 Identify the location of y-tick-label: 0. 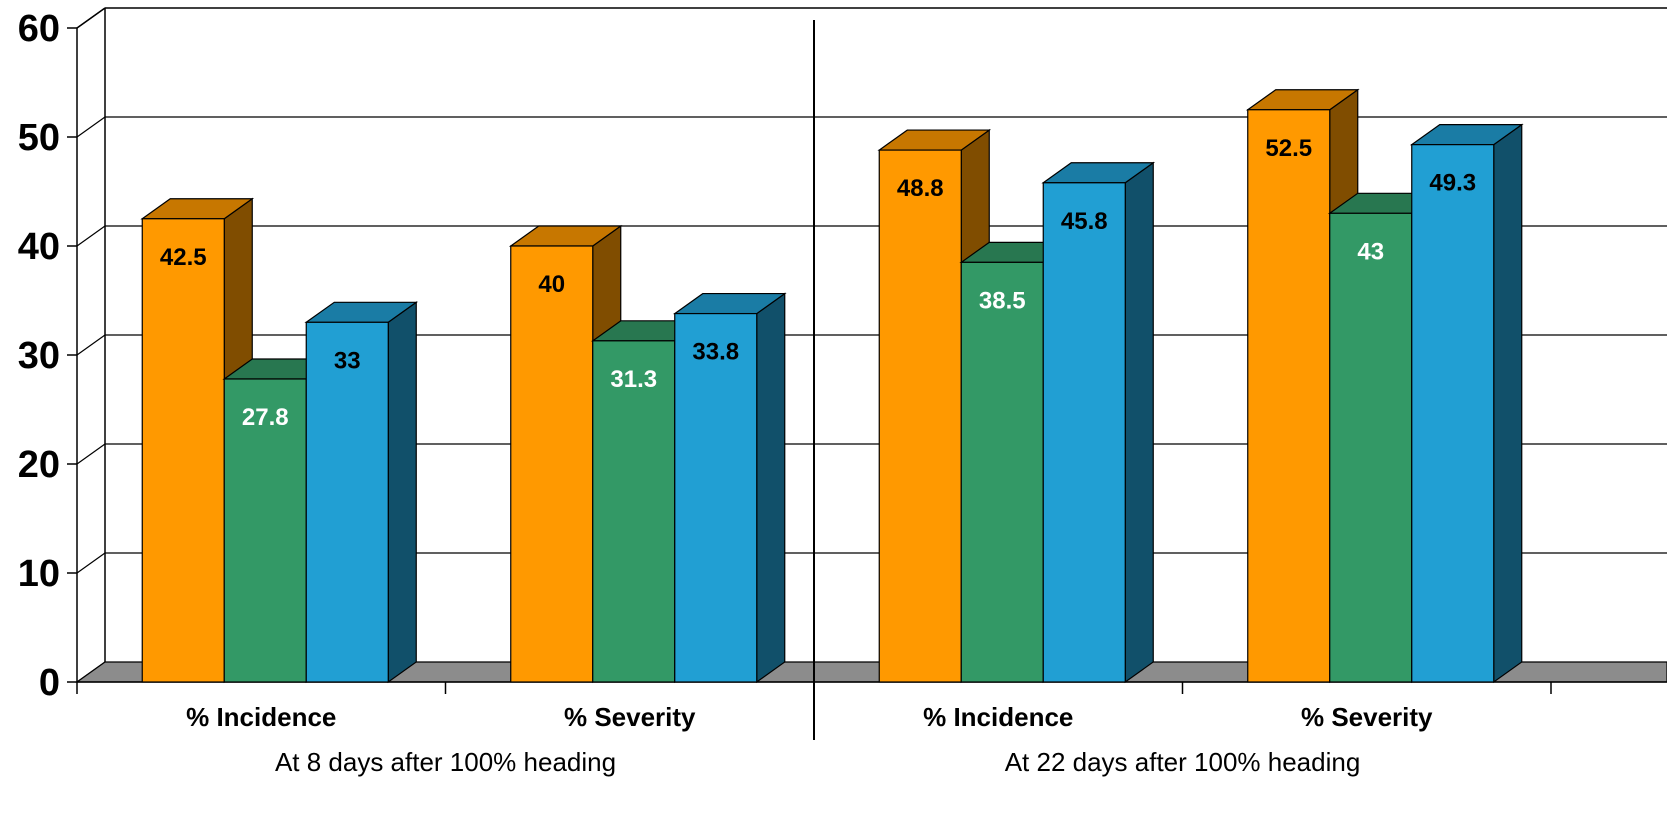
(49, 683).